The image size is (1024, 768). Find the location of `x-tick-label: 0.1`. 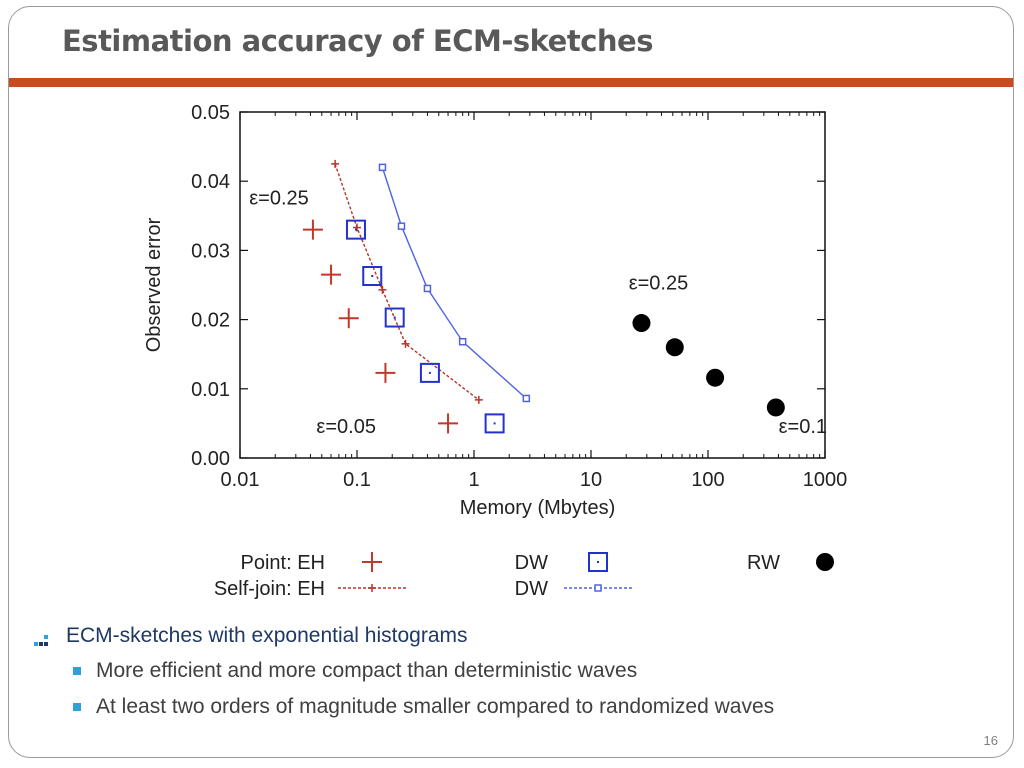

x-tick-label: 0.1 is located at coordinates (357, 480).